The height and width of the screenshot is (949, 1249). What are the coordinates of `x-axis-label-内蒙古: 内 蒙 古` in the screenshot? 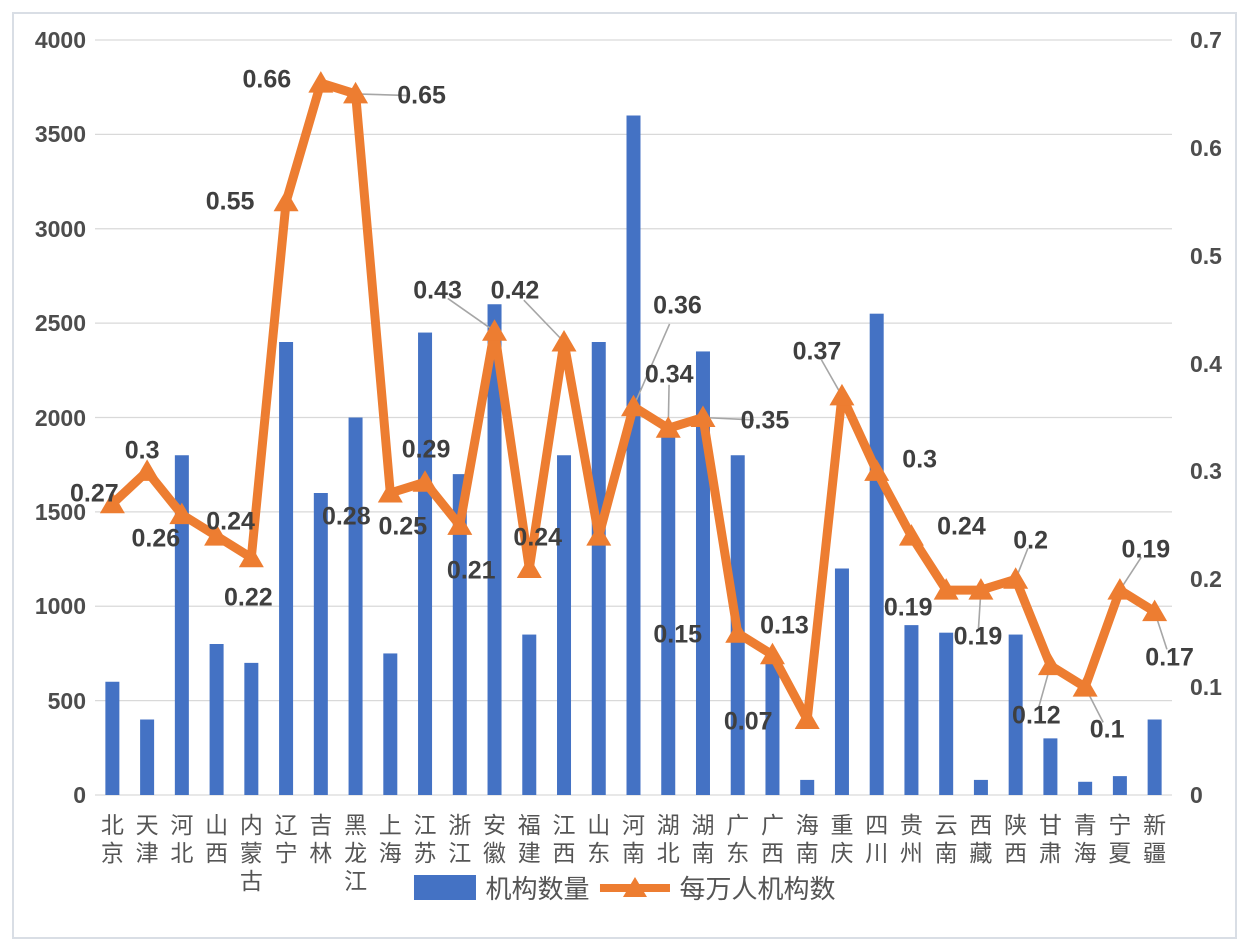 It's located at (251, 853).